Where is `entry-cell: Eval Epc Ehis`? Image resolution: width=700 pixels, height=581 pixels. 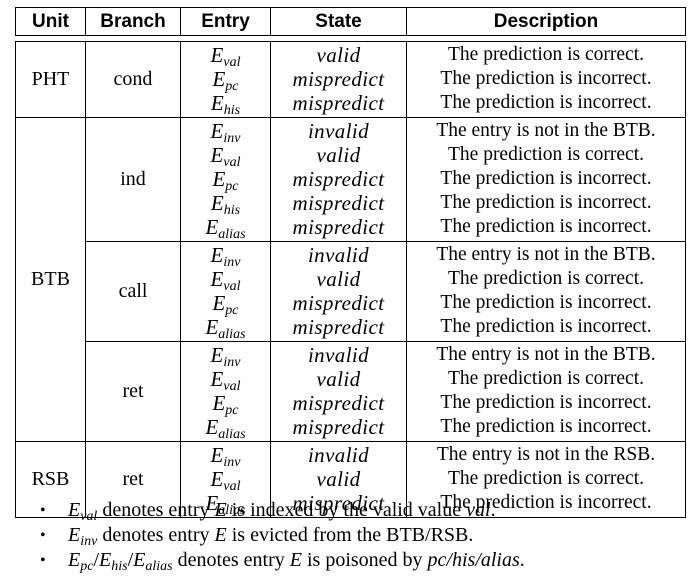 entry-cell: Eval Epc Ehis is located at coordinates (225, 79).